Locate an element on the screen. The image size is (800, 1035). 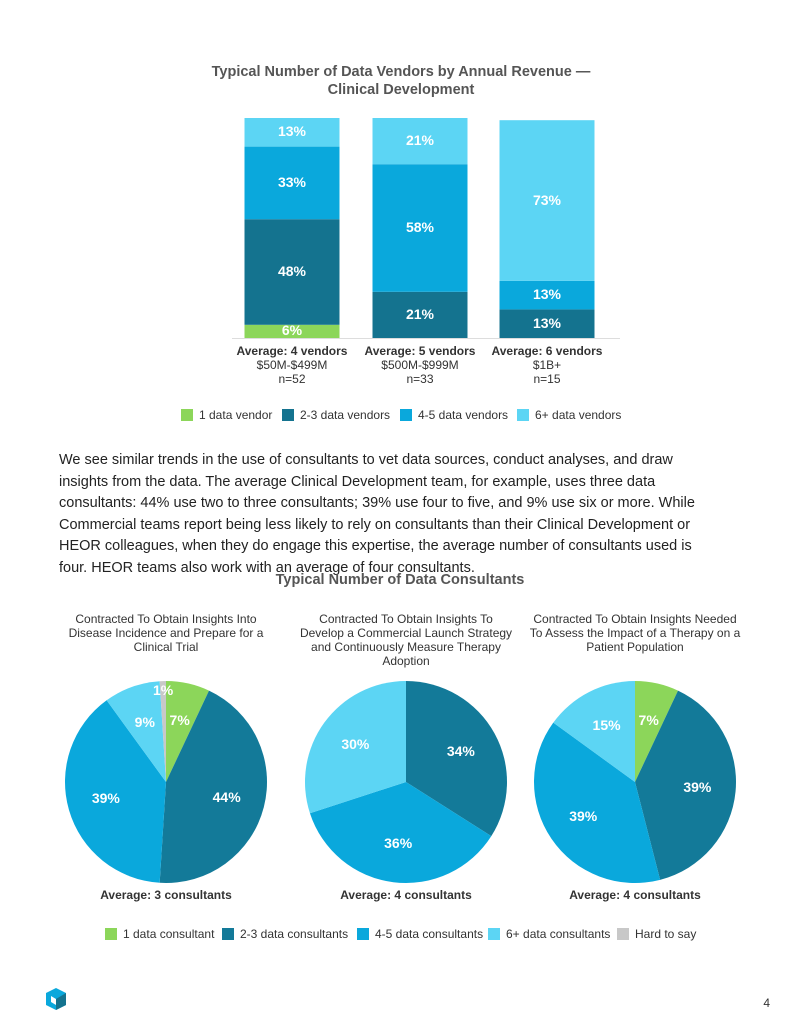
legend-label: Hard to say is located at coordinates (666, 934).